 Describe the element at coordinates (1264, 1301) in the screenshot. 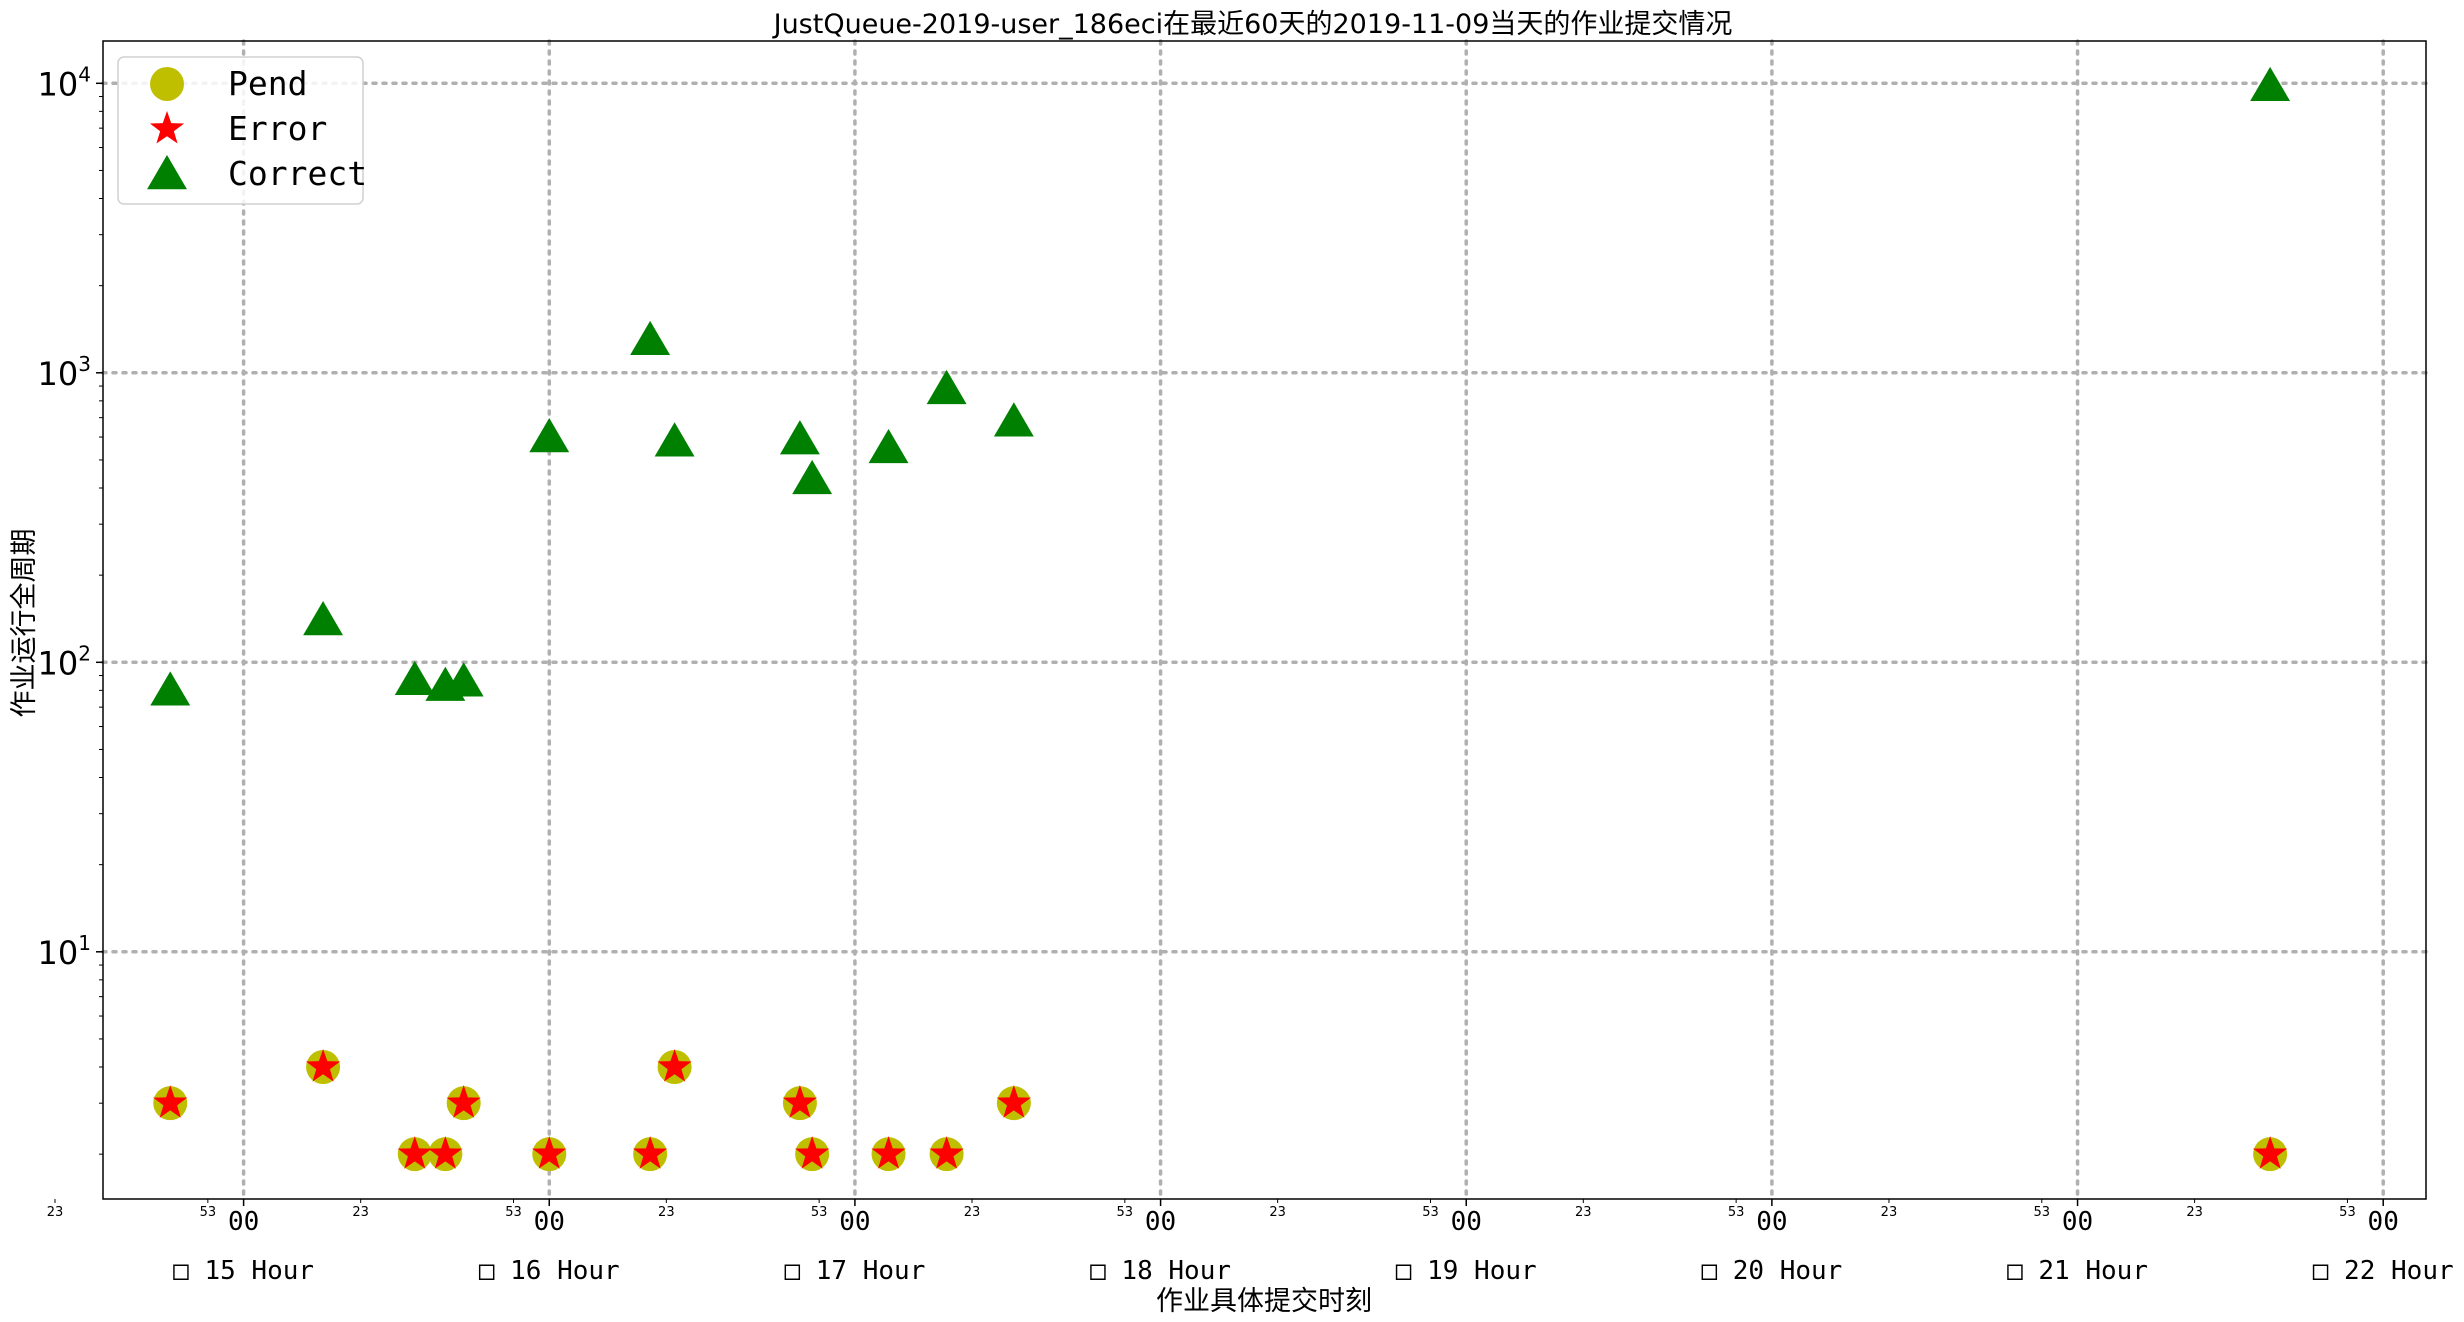

I see `x-axis-label: 作业具体提交时刻` at that location.